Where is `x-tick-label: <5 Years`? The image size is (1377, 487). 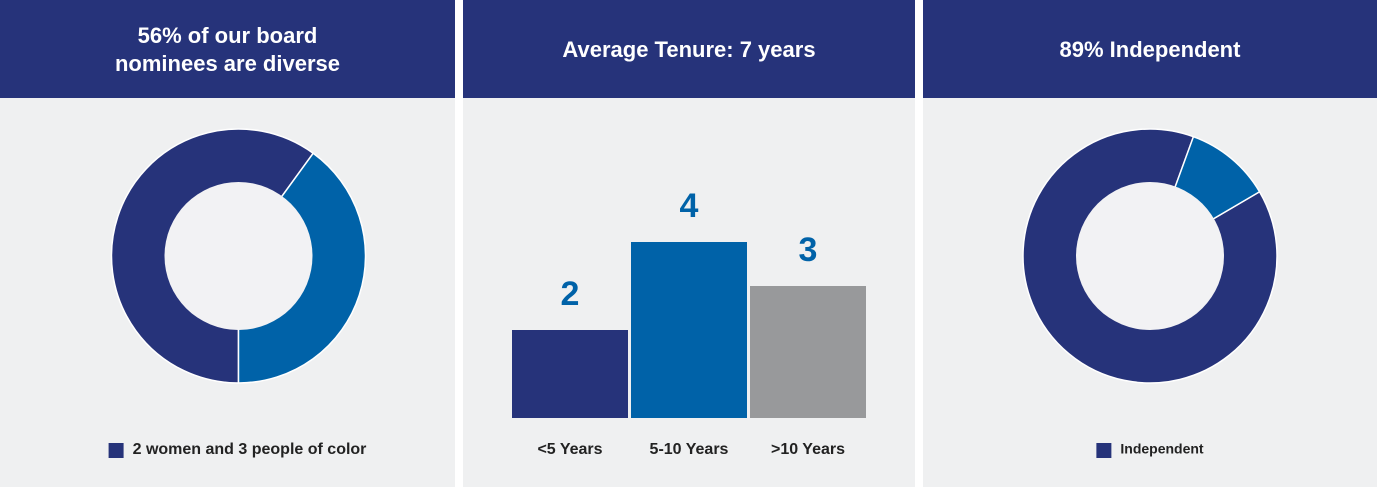
x-tick-label: <5 Years is located at coordinates (569, 449).